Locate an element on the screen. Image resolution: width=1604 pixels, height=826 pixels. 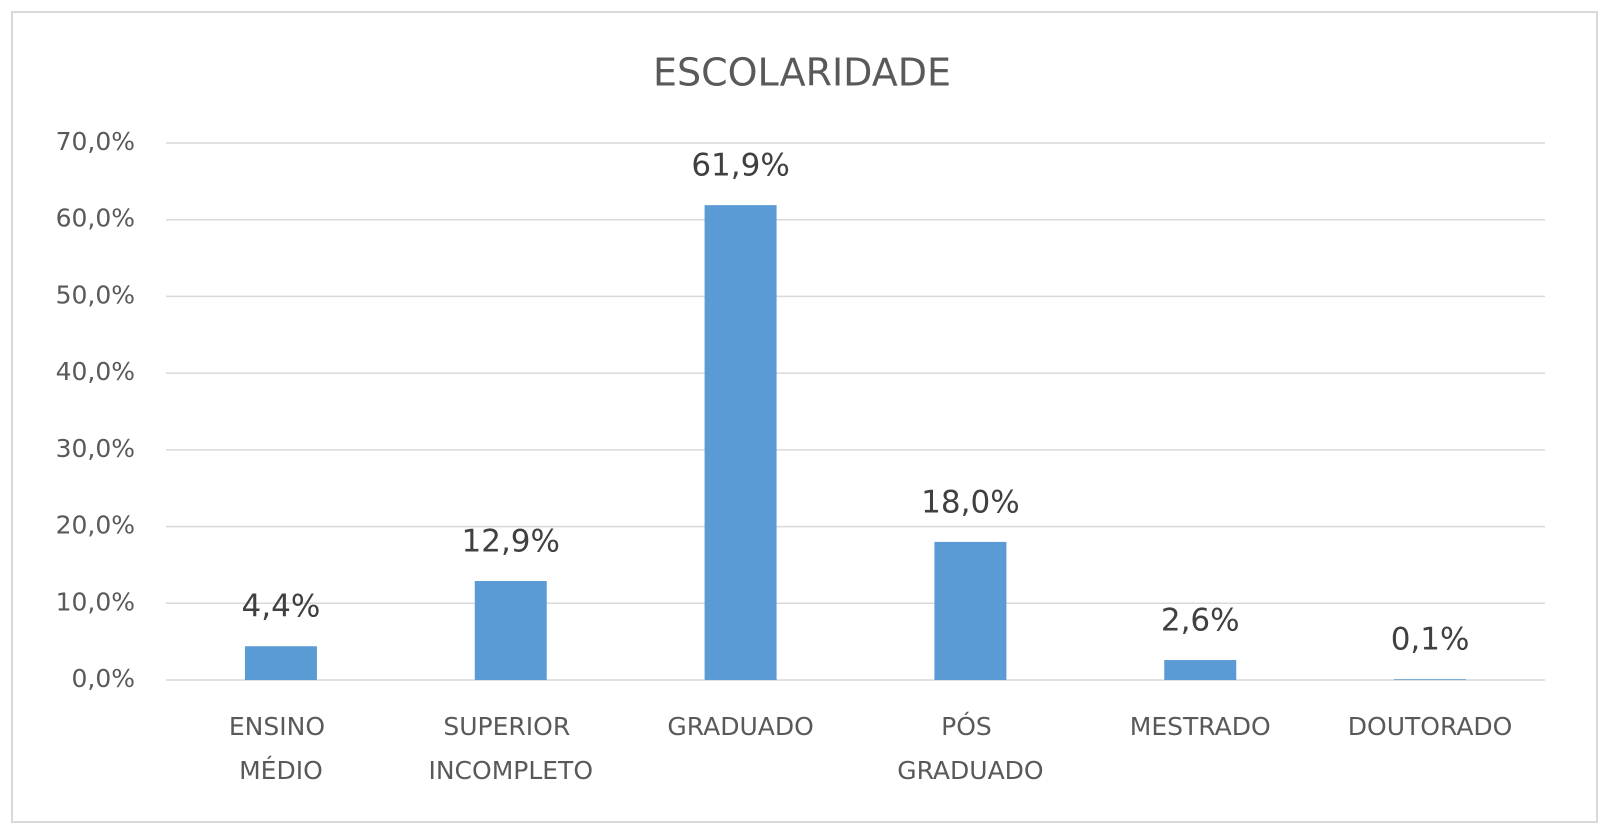
y-tick-label: 10,0% is located at coordinates (95, 601).